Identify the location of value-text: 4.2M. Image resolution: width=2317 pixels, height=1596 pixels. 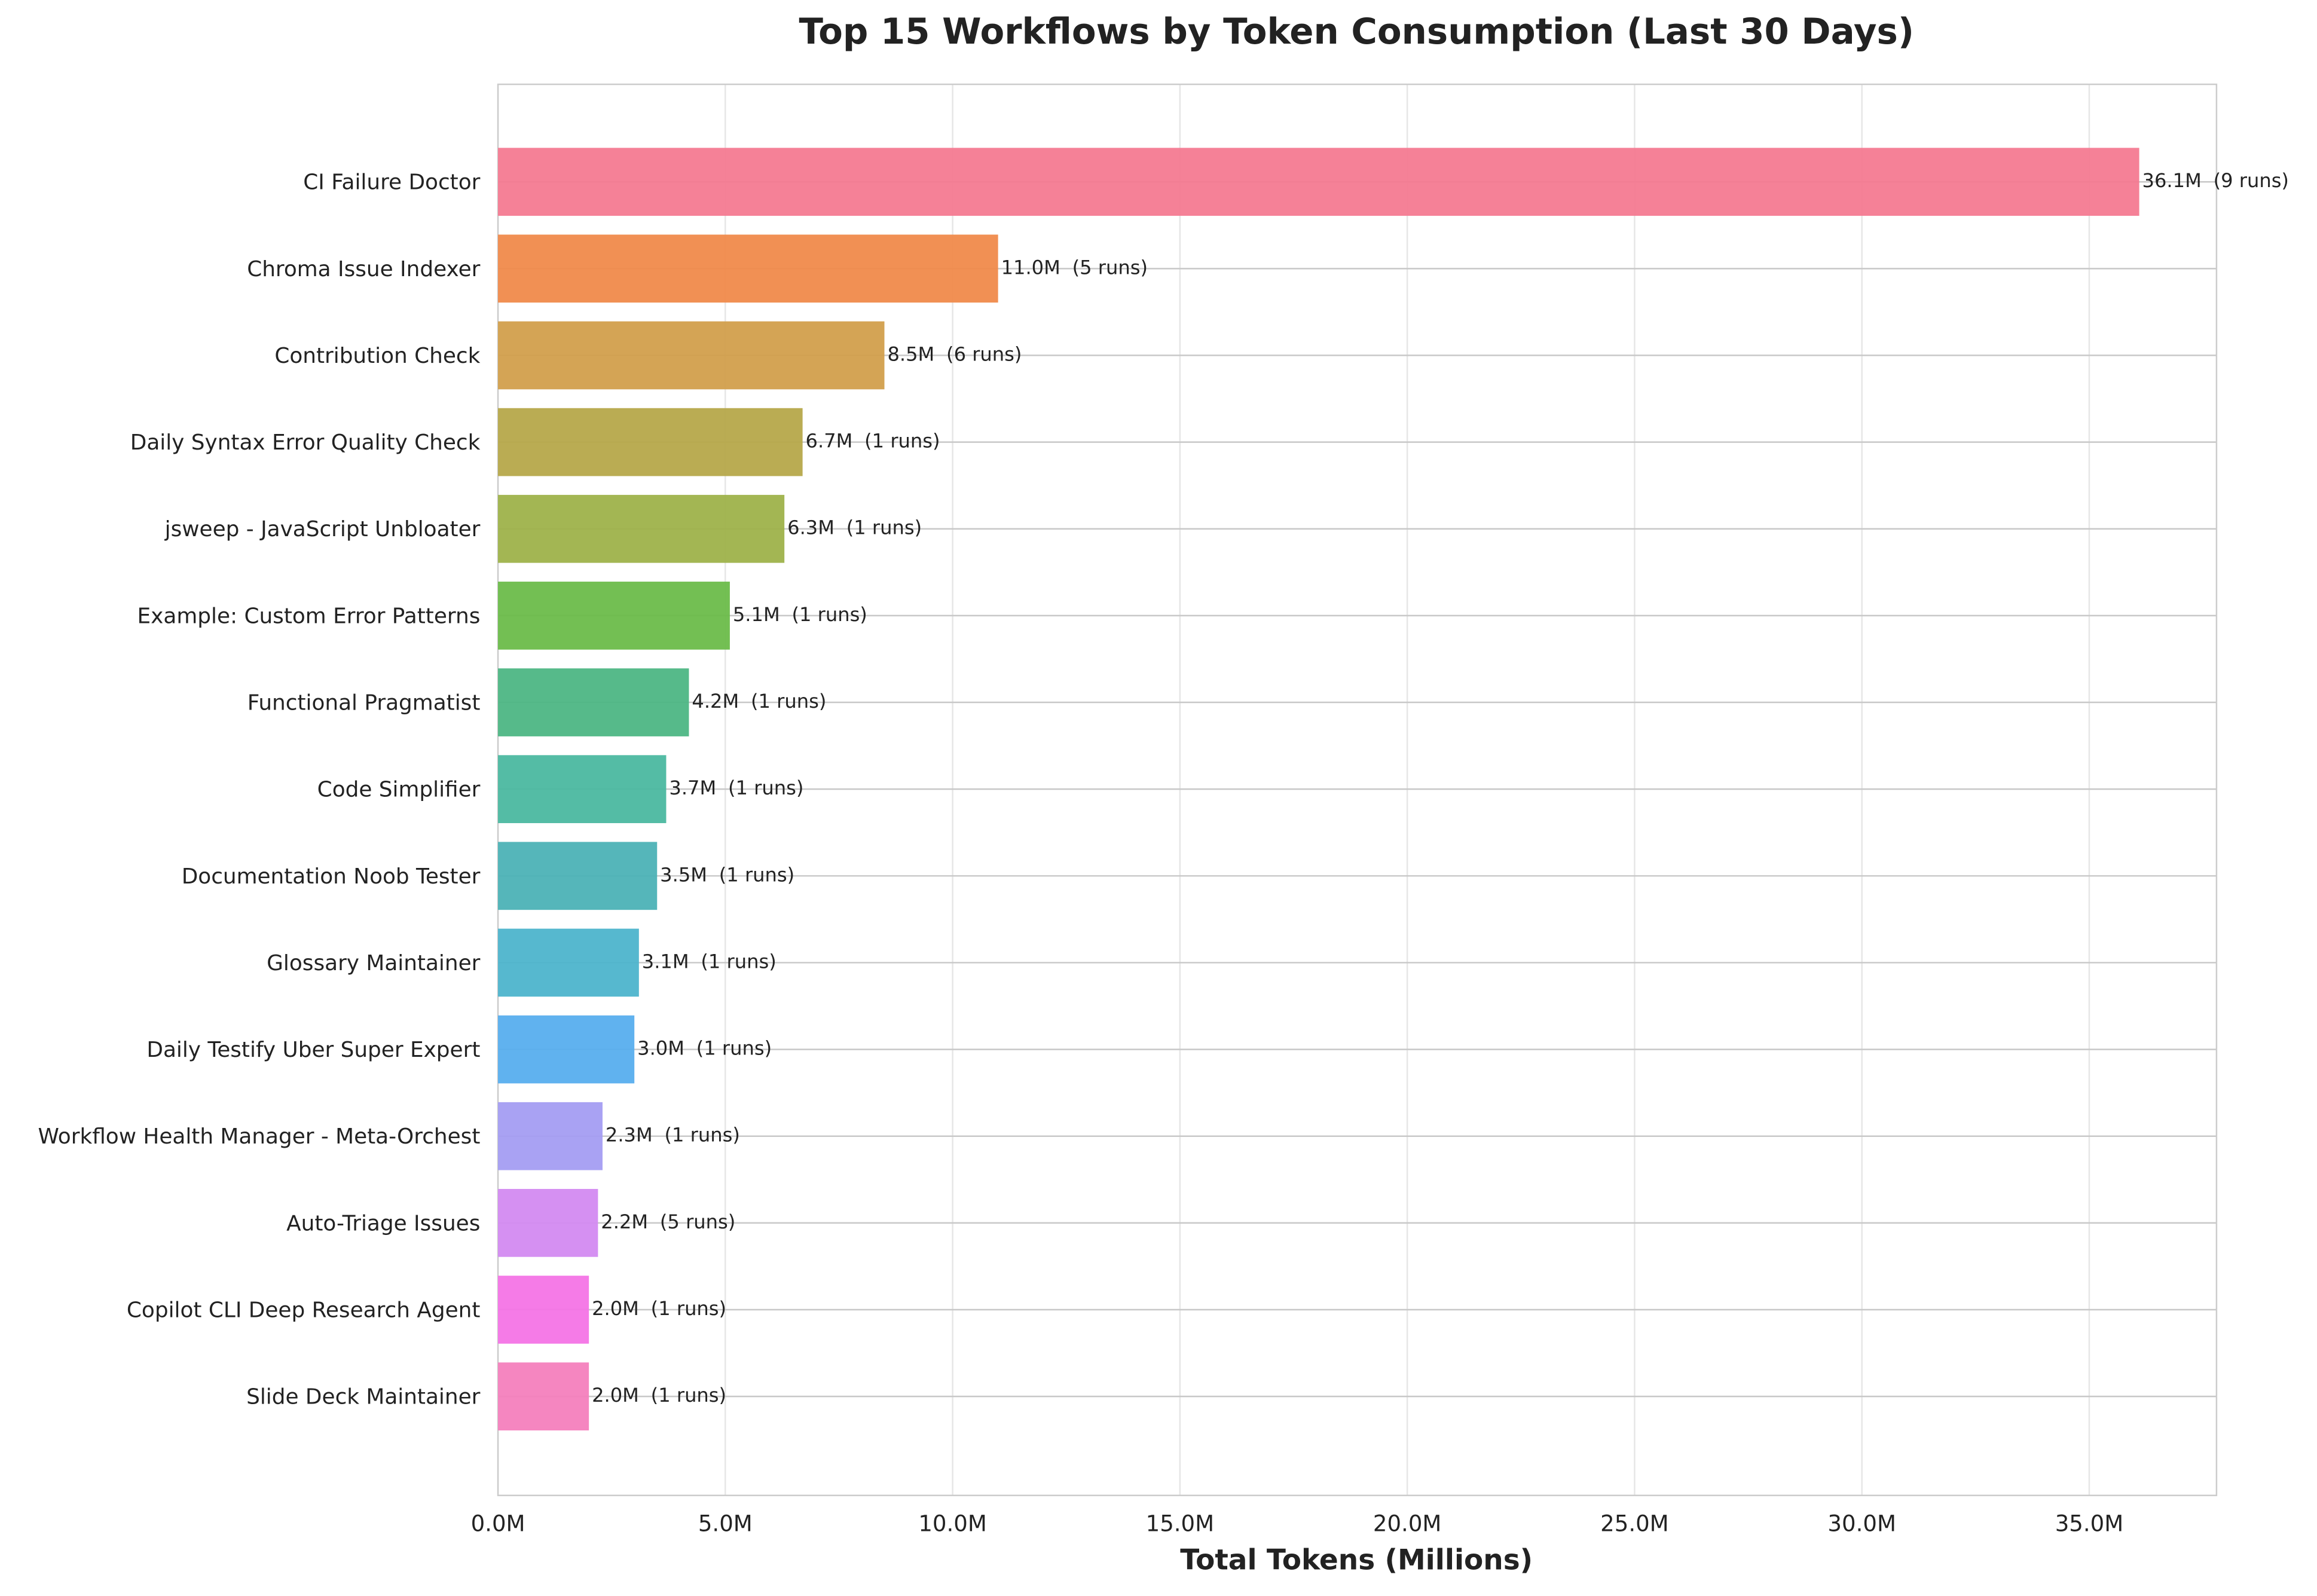
(715, 701).